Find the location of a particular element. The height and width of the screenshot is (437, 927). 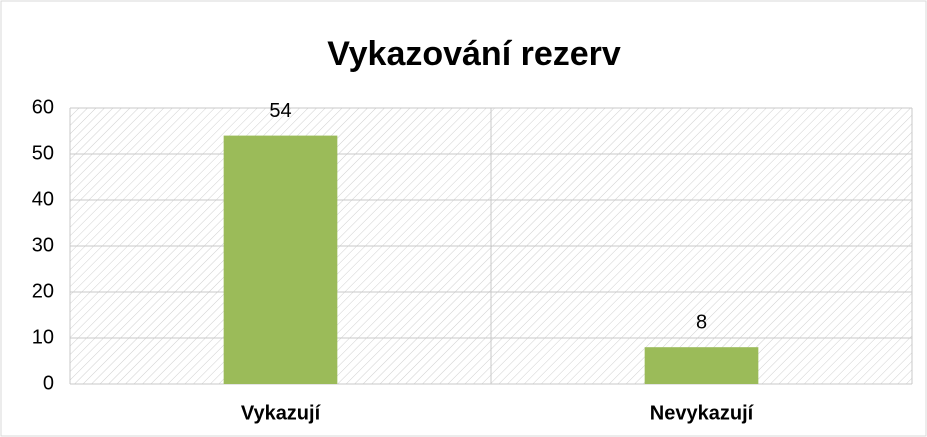

data-label: 54 is located at coordinates (280, 111).